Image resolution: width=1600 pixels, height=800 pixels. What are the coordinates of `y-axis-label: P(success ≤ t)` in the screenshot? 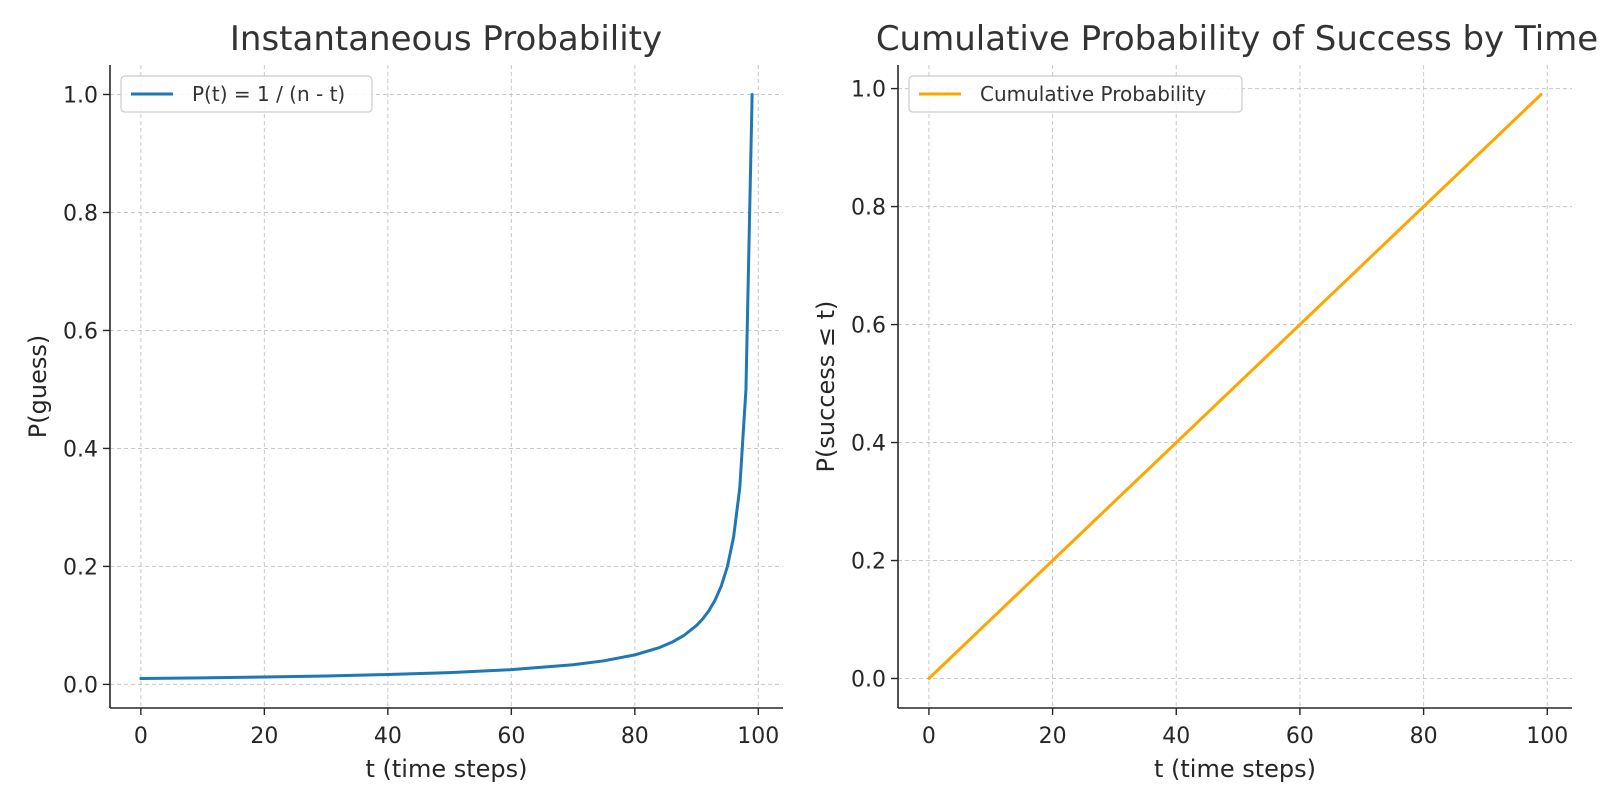 It's located at (826, 387).